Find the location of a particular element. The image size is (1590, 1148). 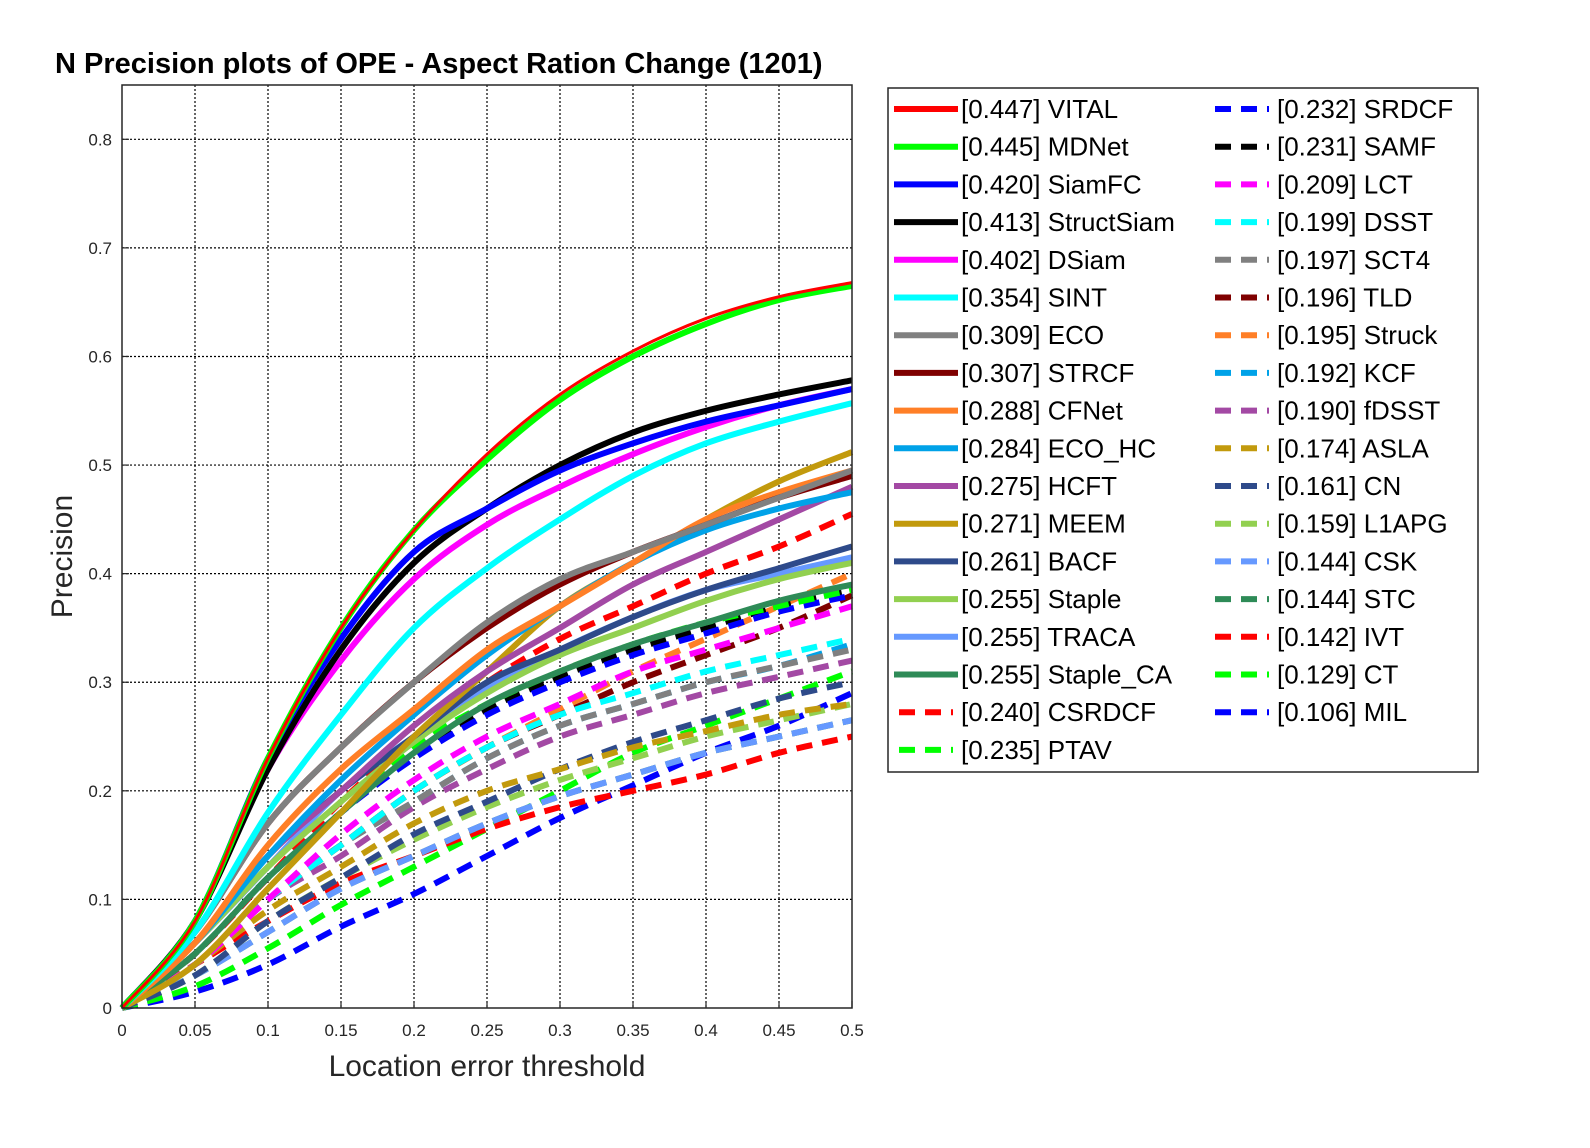

legend-label: [0.288] CFNet is located at coordinates (1042, 411).